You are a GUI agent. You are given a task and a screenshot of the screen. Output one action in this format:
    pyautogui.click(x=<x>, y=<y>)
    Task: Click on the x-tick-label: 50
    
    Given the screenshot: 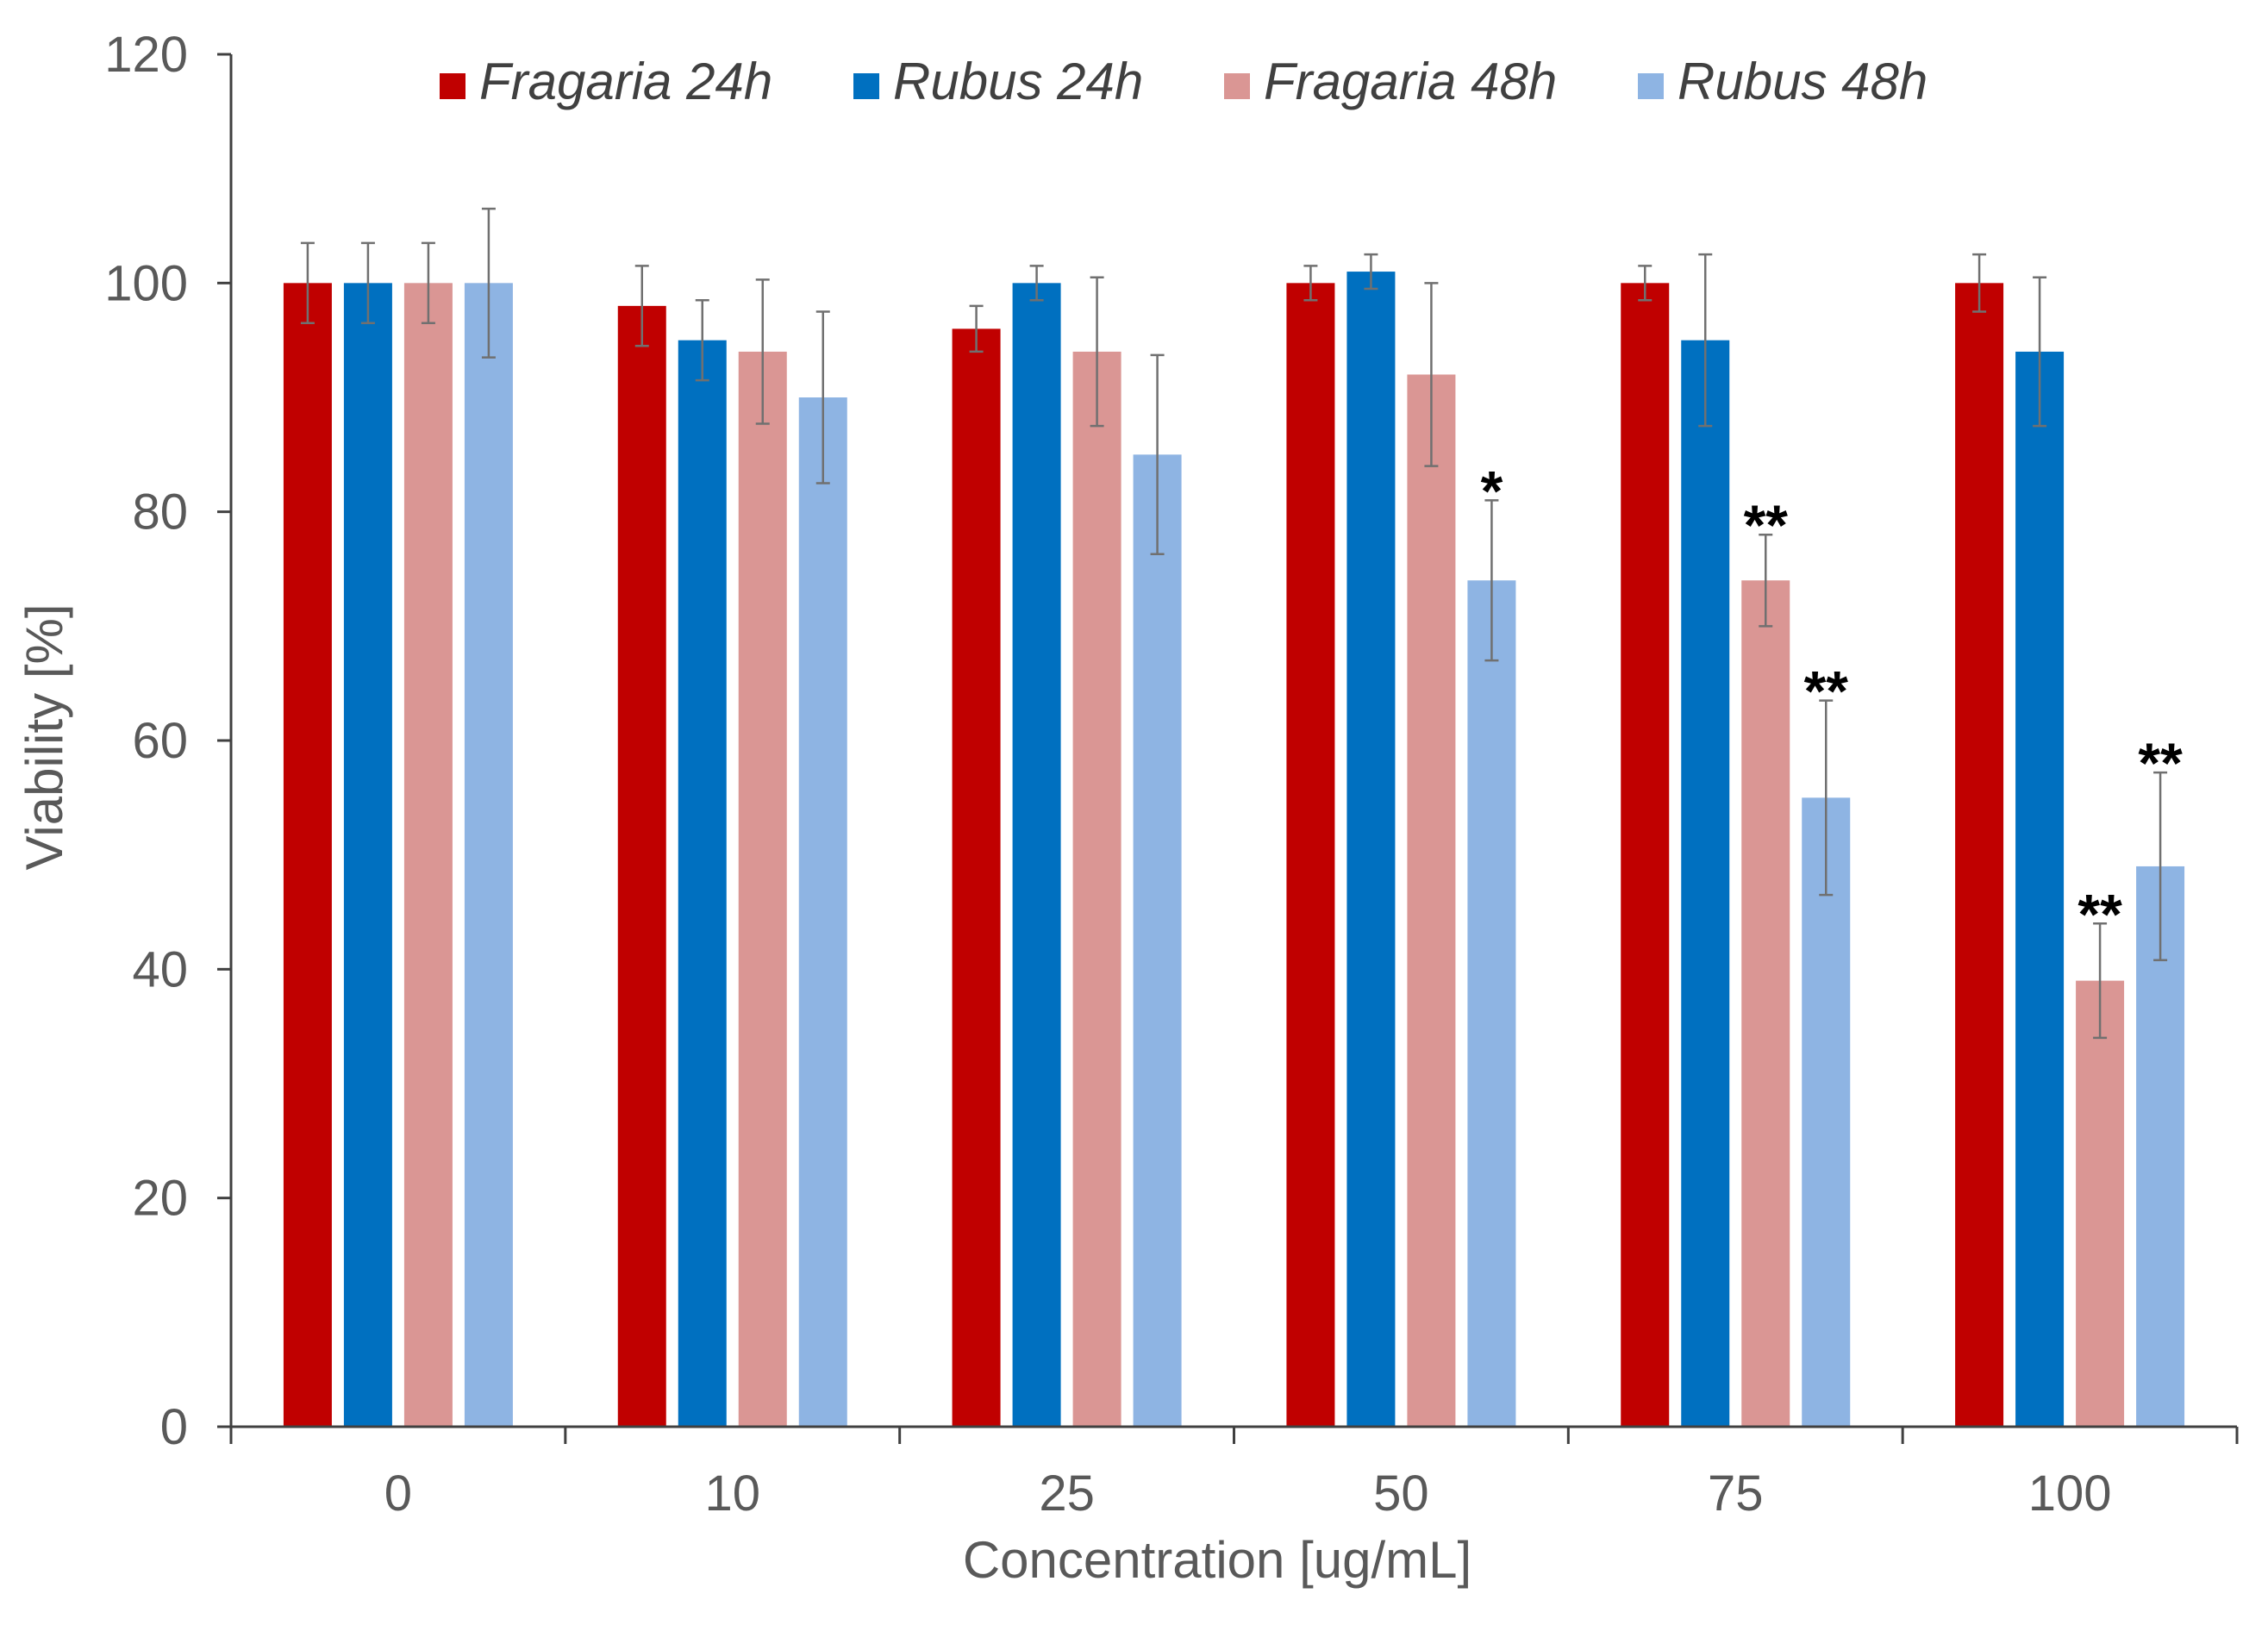 What is the action you would take?
    pyautogui.click(x=1401, y=1494)
    